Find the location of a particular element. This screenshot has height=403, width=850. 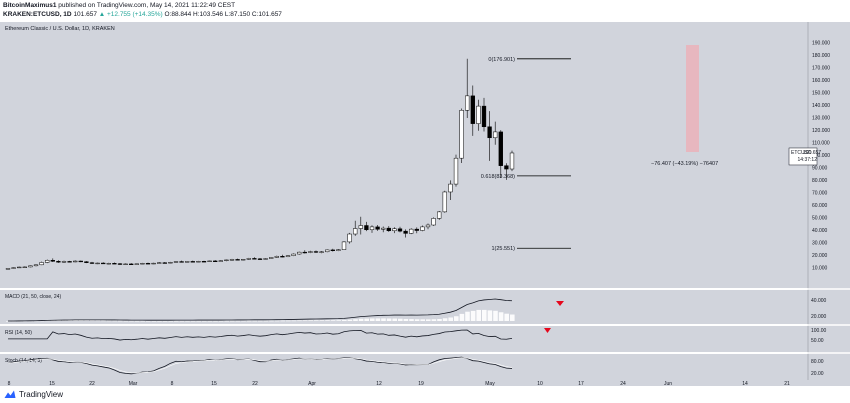

tradingview-brand: TradingView is located at coordinates (33, 394).